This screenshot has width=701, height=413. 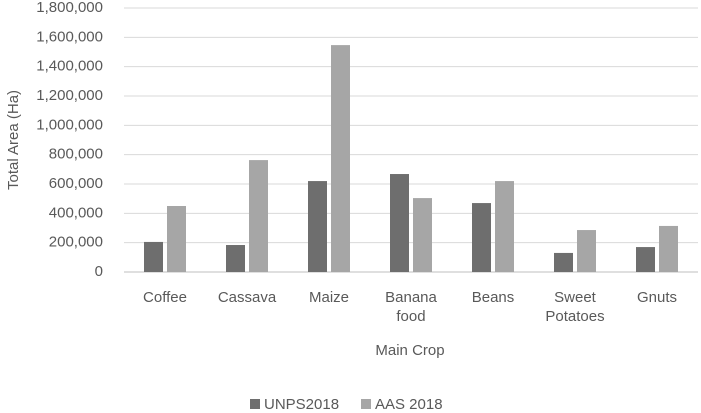 I want to click on y-tick-label: 0, so click(x=99, y=271).